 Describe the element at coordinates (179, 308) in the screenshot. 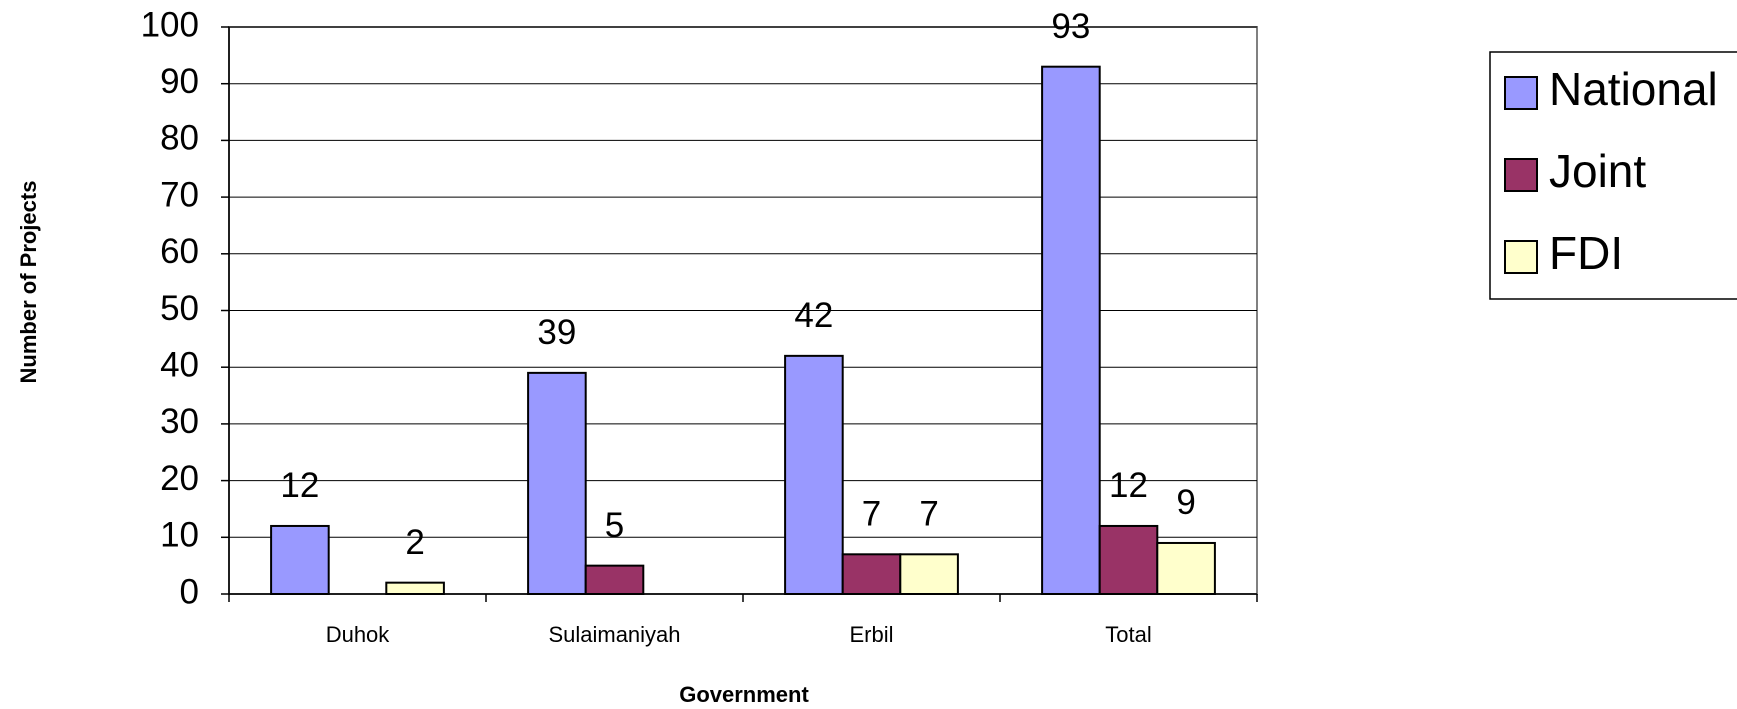

I see `y-tick-label: 50` at that location.